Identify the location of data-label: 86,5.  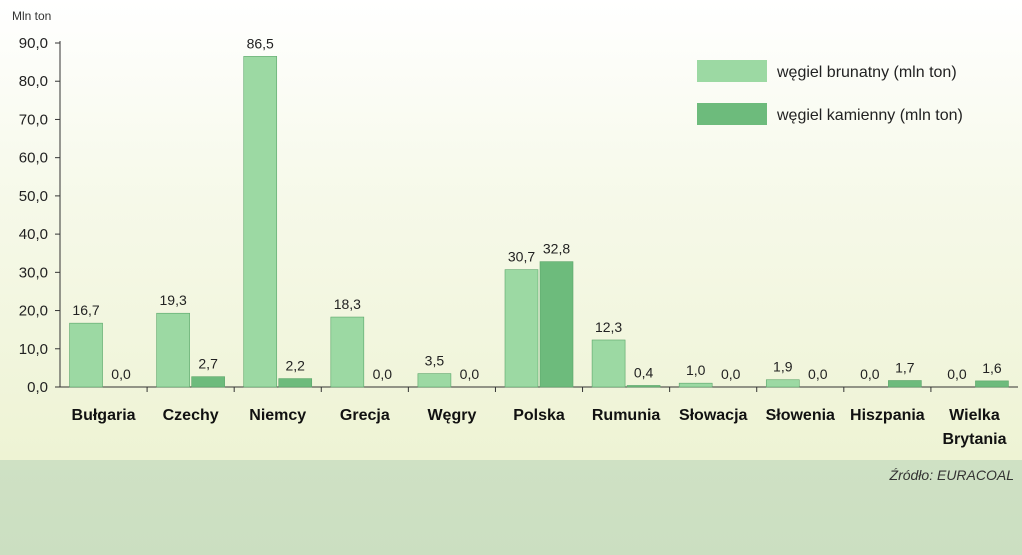
(260, 43).